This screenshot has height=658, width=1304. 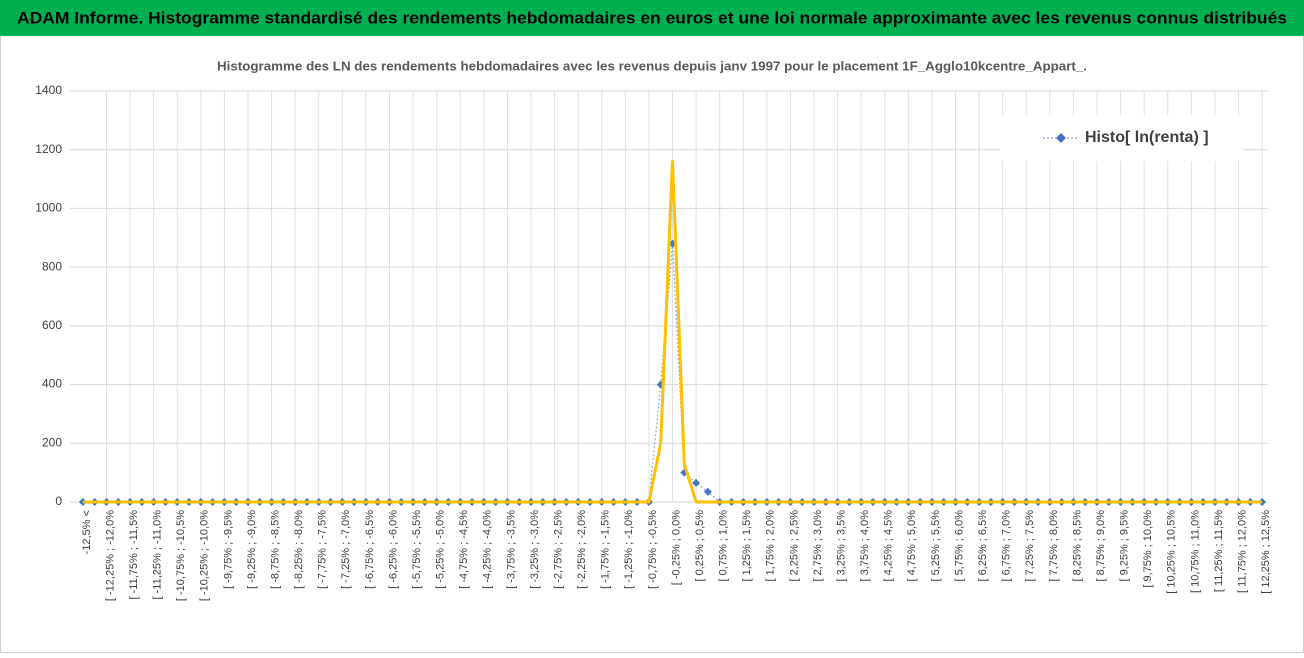 I want to click on x-tick-label: [ 9,75% ; 10,0%, so click(x=1148, y=549).